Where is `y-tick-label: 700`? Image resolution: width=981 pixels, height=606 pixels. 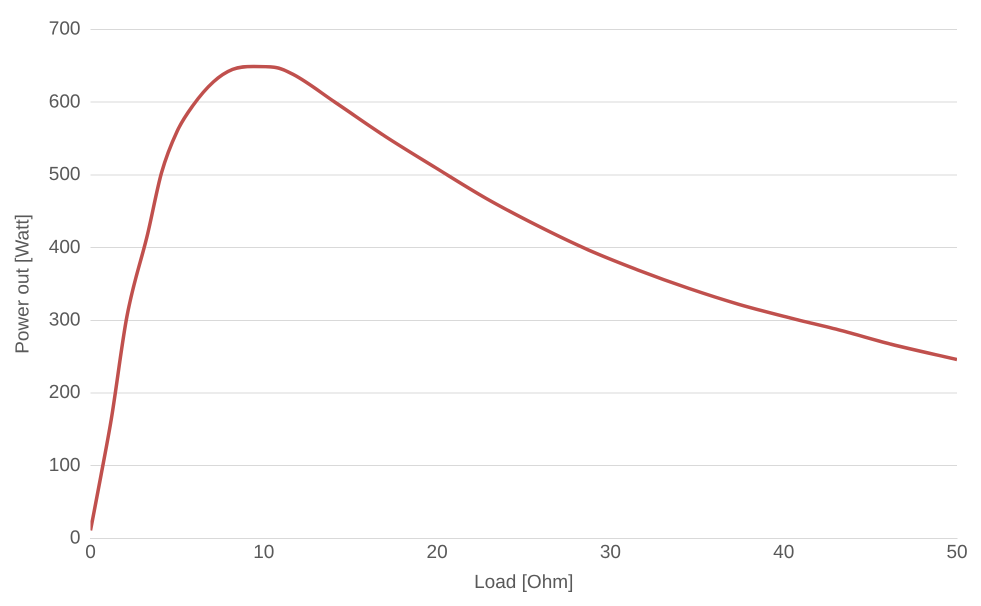
y-tick-label: 700 is located at coordinates (64, 29).